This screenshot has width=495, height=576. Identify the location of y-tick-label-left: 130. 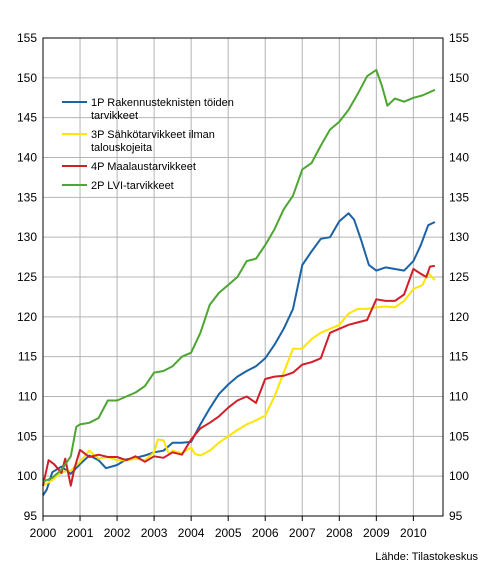
(27, 237).